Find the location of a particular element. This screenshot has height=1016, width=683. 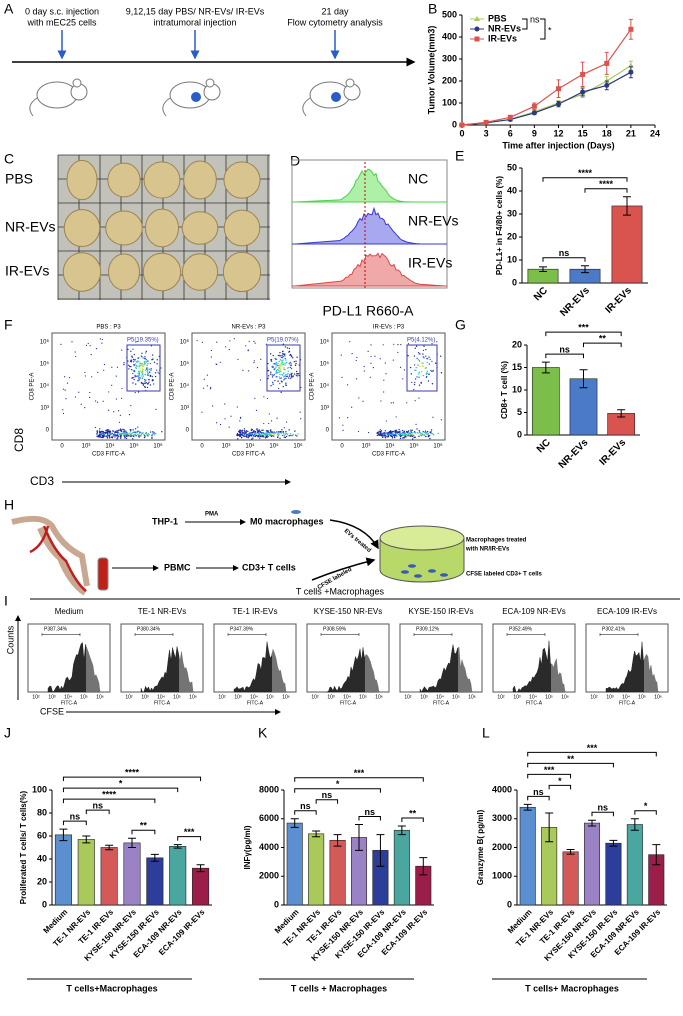

x-tick-label: 10⁴ is located at coordinates (161, 697).